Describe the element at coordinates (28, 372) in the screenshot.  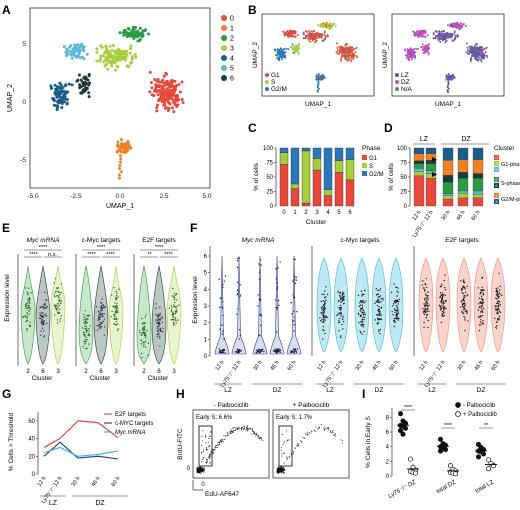
I see `e-xtick-0-0: 2` at that location.